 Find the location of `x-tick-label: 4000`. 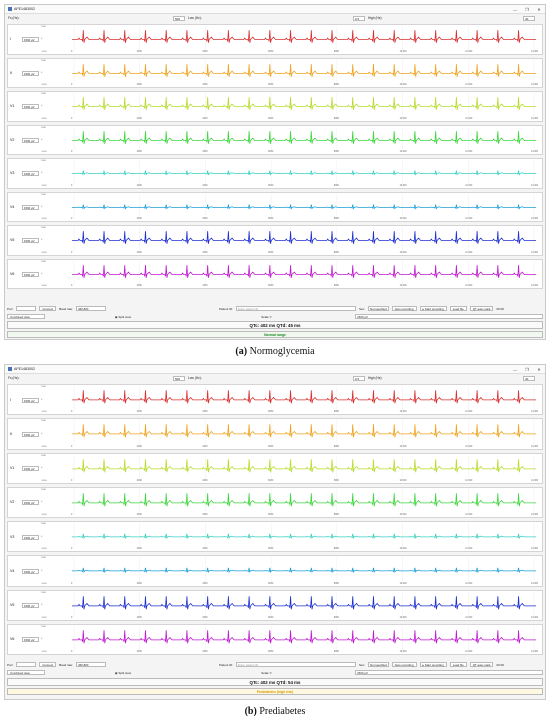

x-tick-label: 4000 is located at coordinates (205, 480).